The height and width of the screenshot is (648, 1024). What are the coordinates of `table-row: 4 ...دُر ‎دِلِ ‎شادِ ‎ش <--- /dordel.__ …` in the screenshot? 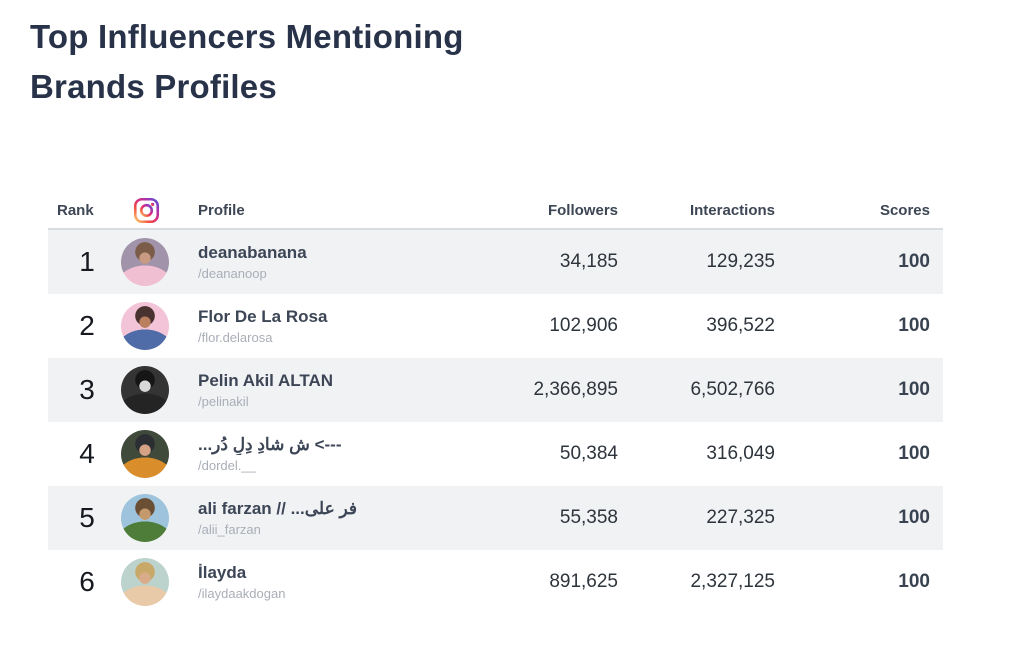 It's located at (495, 454).